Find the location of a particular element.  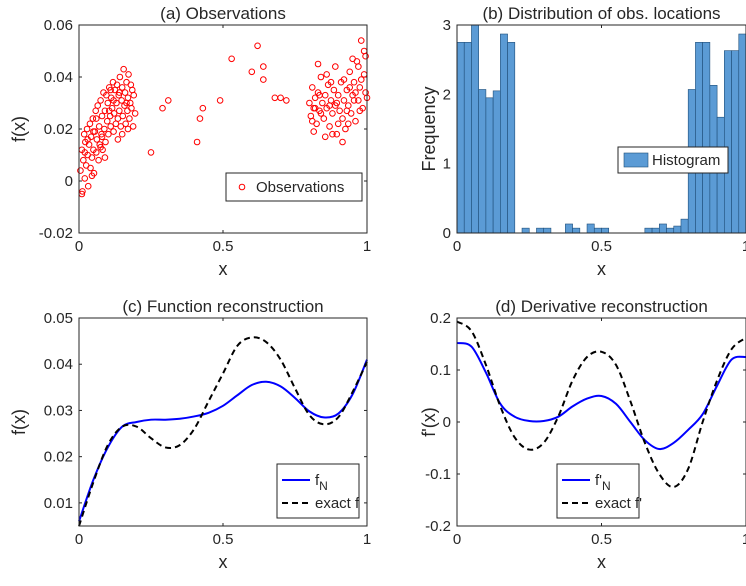

legend-label-exact: exact f' is located at coordinates (618, 503).